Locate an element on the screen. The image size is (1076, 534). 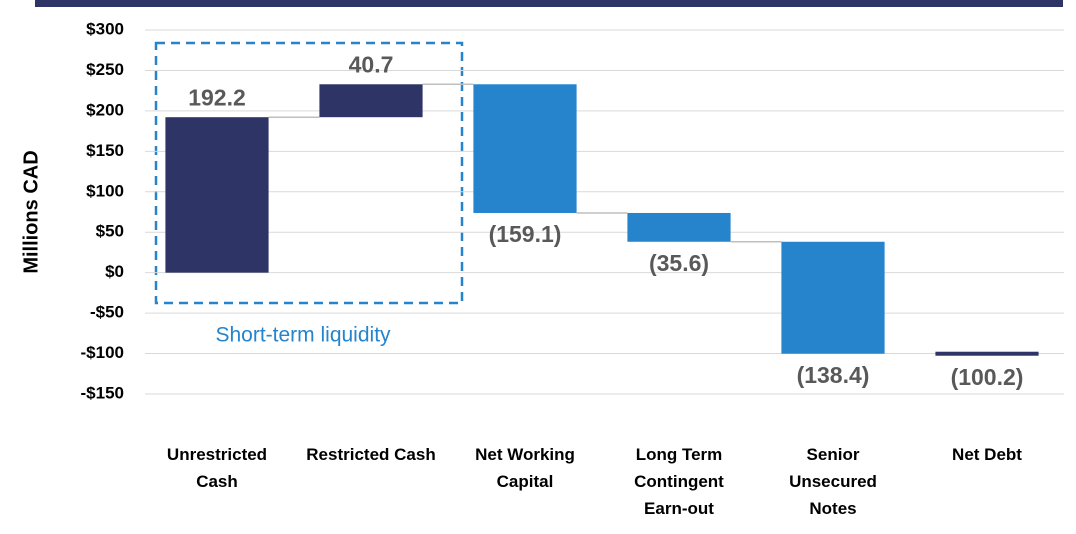
y-tick-label: $200 is located at coordinates (105, 109).